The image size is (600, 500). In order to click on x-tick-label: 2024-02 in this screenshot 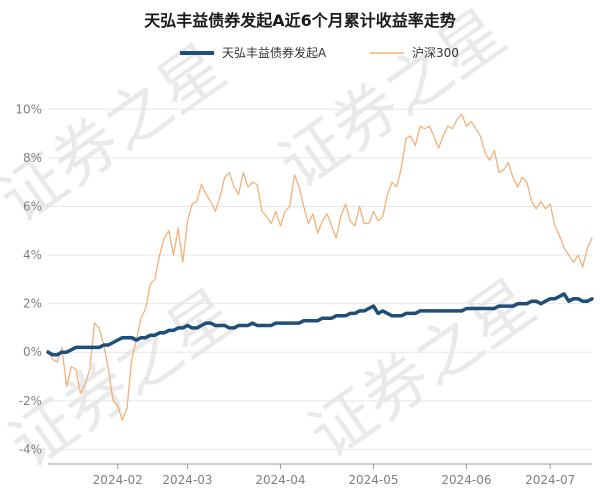, I will do `click(118, 480)`.